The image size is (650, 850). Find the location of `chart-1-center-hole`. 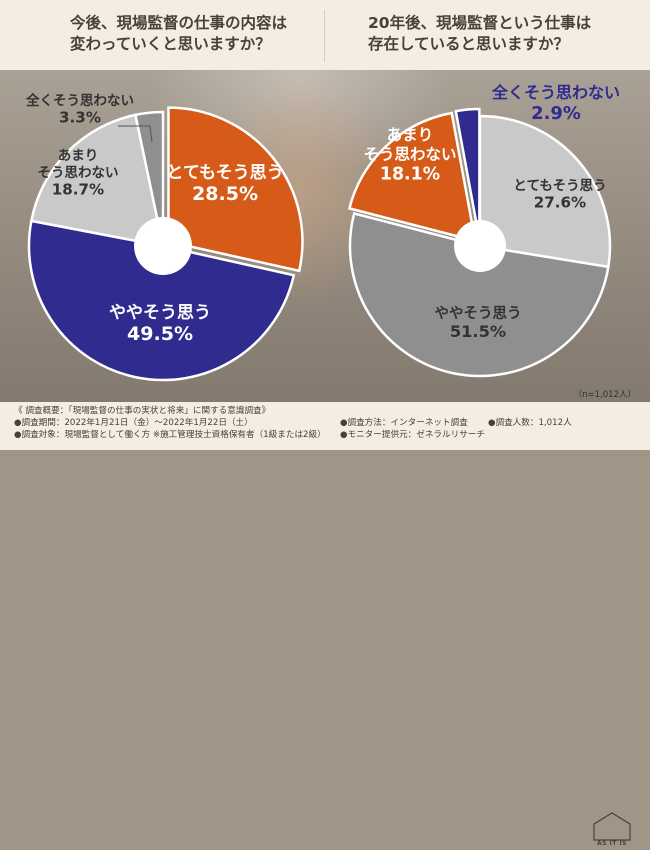

chart-1-center-hole is located at coordinates (163, 246).